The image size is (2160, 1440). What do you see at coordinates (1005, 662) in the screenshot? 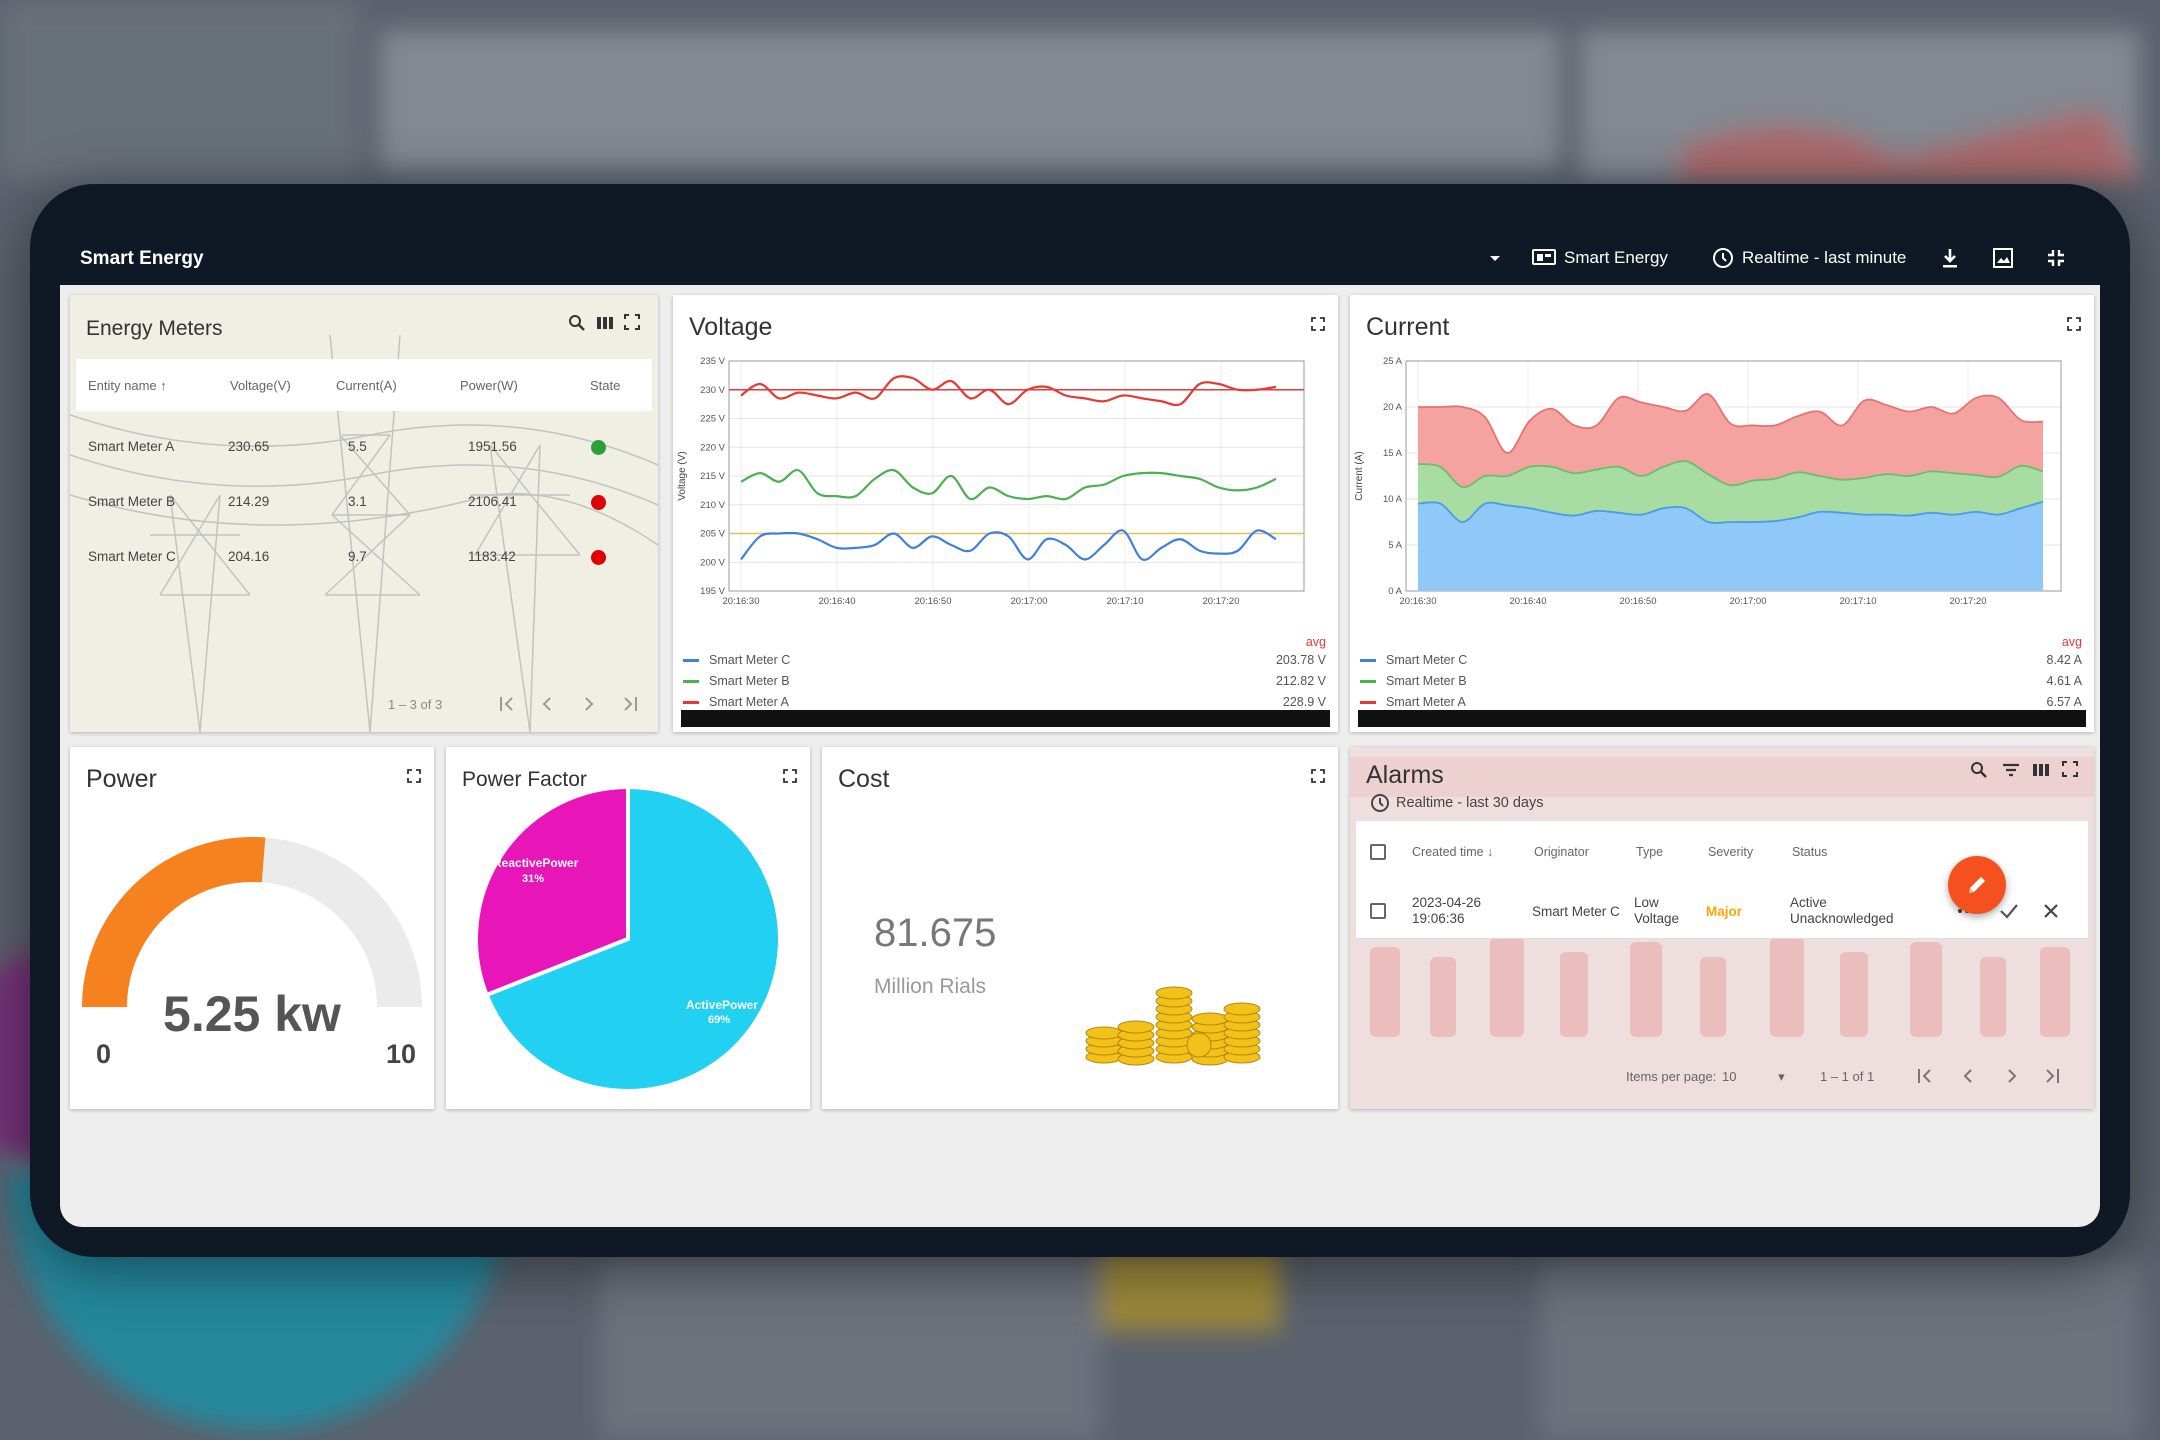
I see `legend-item: Smart Meter C 203.78 V` at bounding box center [1005, 662].